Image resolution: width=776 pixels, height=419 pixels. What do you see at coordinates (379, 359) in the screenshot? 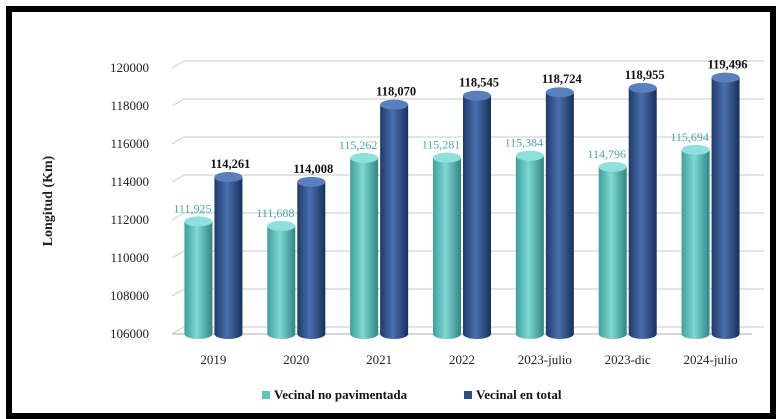
I see `x-tick-label: 2021` at bounding box center [379, 359].